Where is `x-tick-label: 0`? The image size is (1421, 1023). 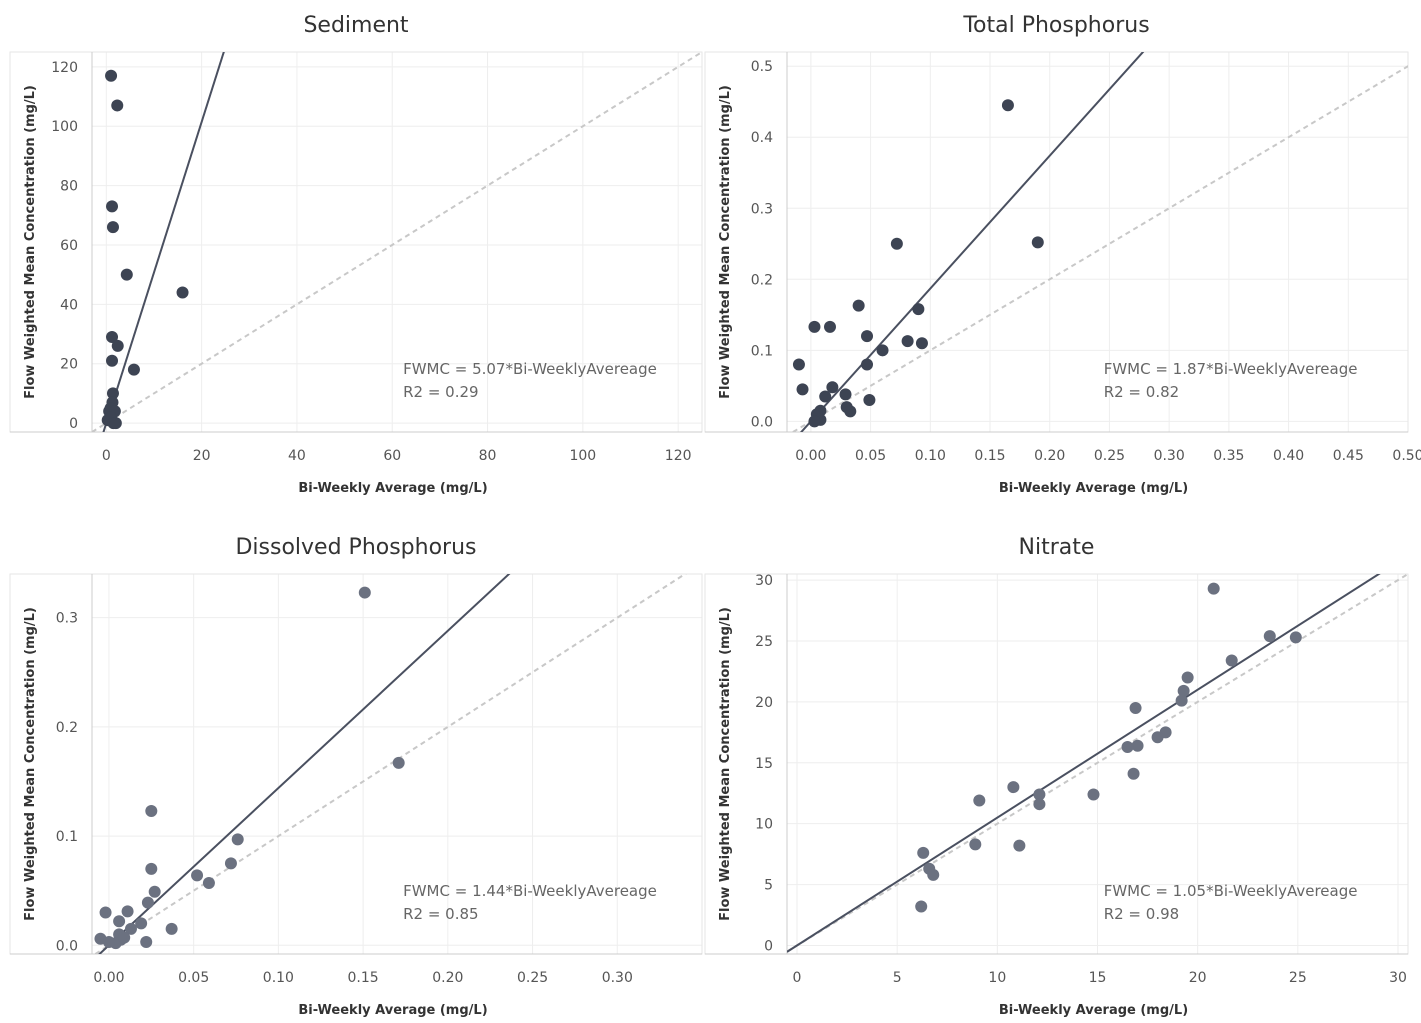 x-tick-label: 0 is located at coordinates (797, 978).